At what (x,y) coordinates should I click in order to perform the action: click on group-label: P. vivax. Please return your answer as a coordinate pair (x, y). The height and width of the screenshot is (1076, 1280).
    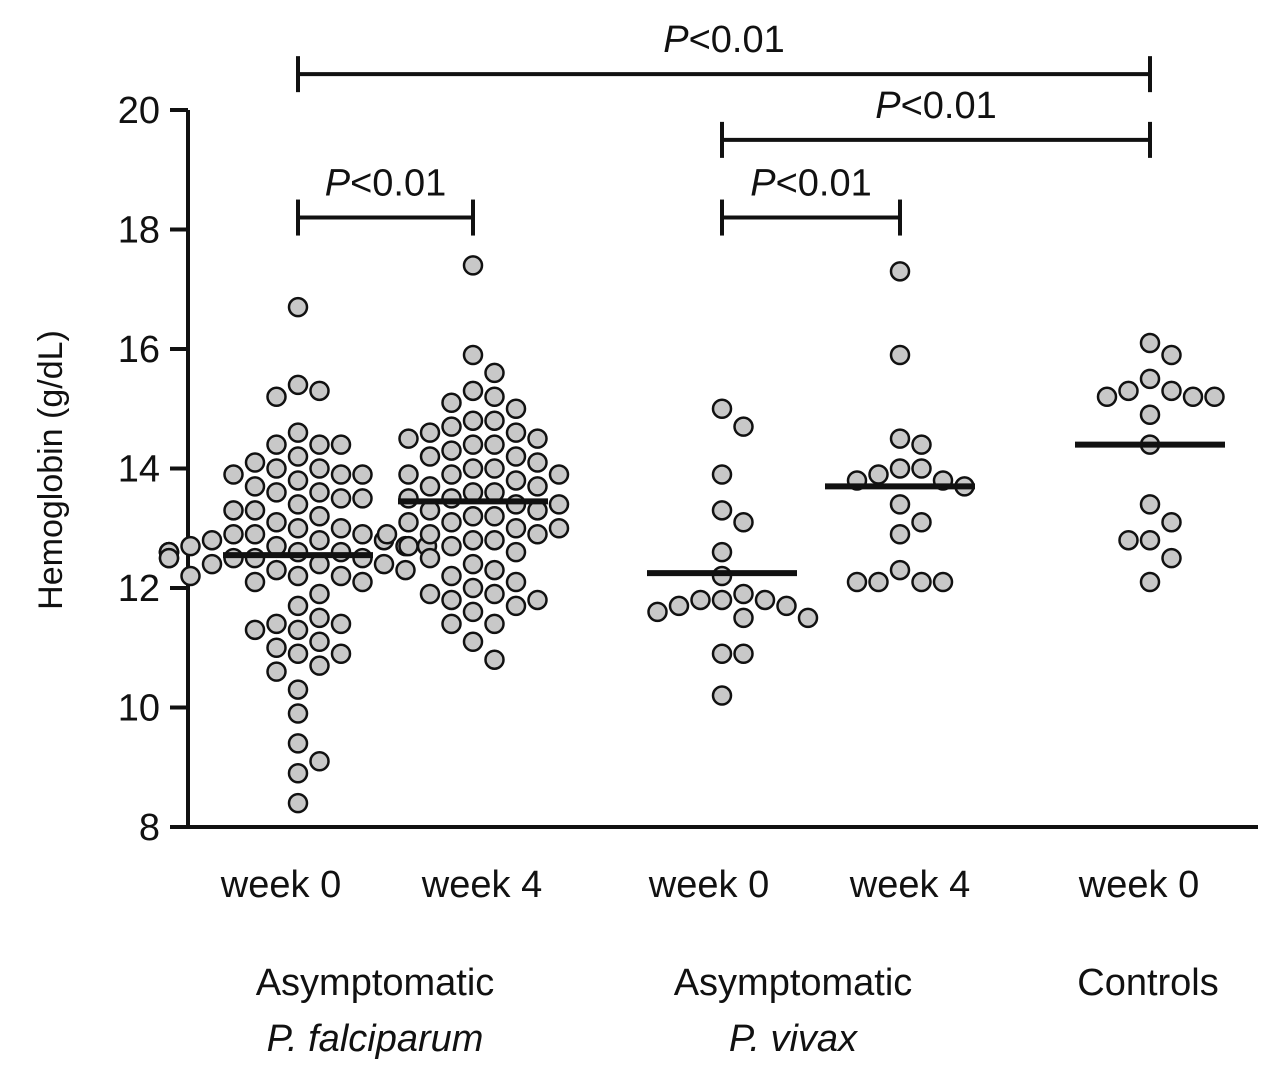
    Looking at the image, I should click on (794, 1039).